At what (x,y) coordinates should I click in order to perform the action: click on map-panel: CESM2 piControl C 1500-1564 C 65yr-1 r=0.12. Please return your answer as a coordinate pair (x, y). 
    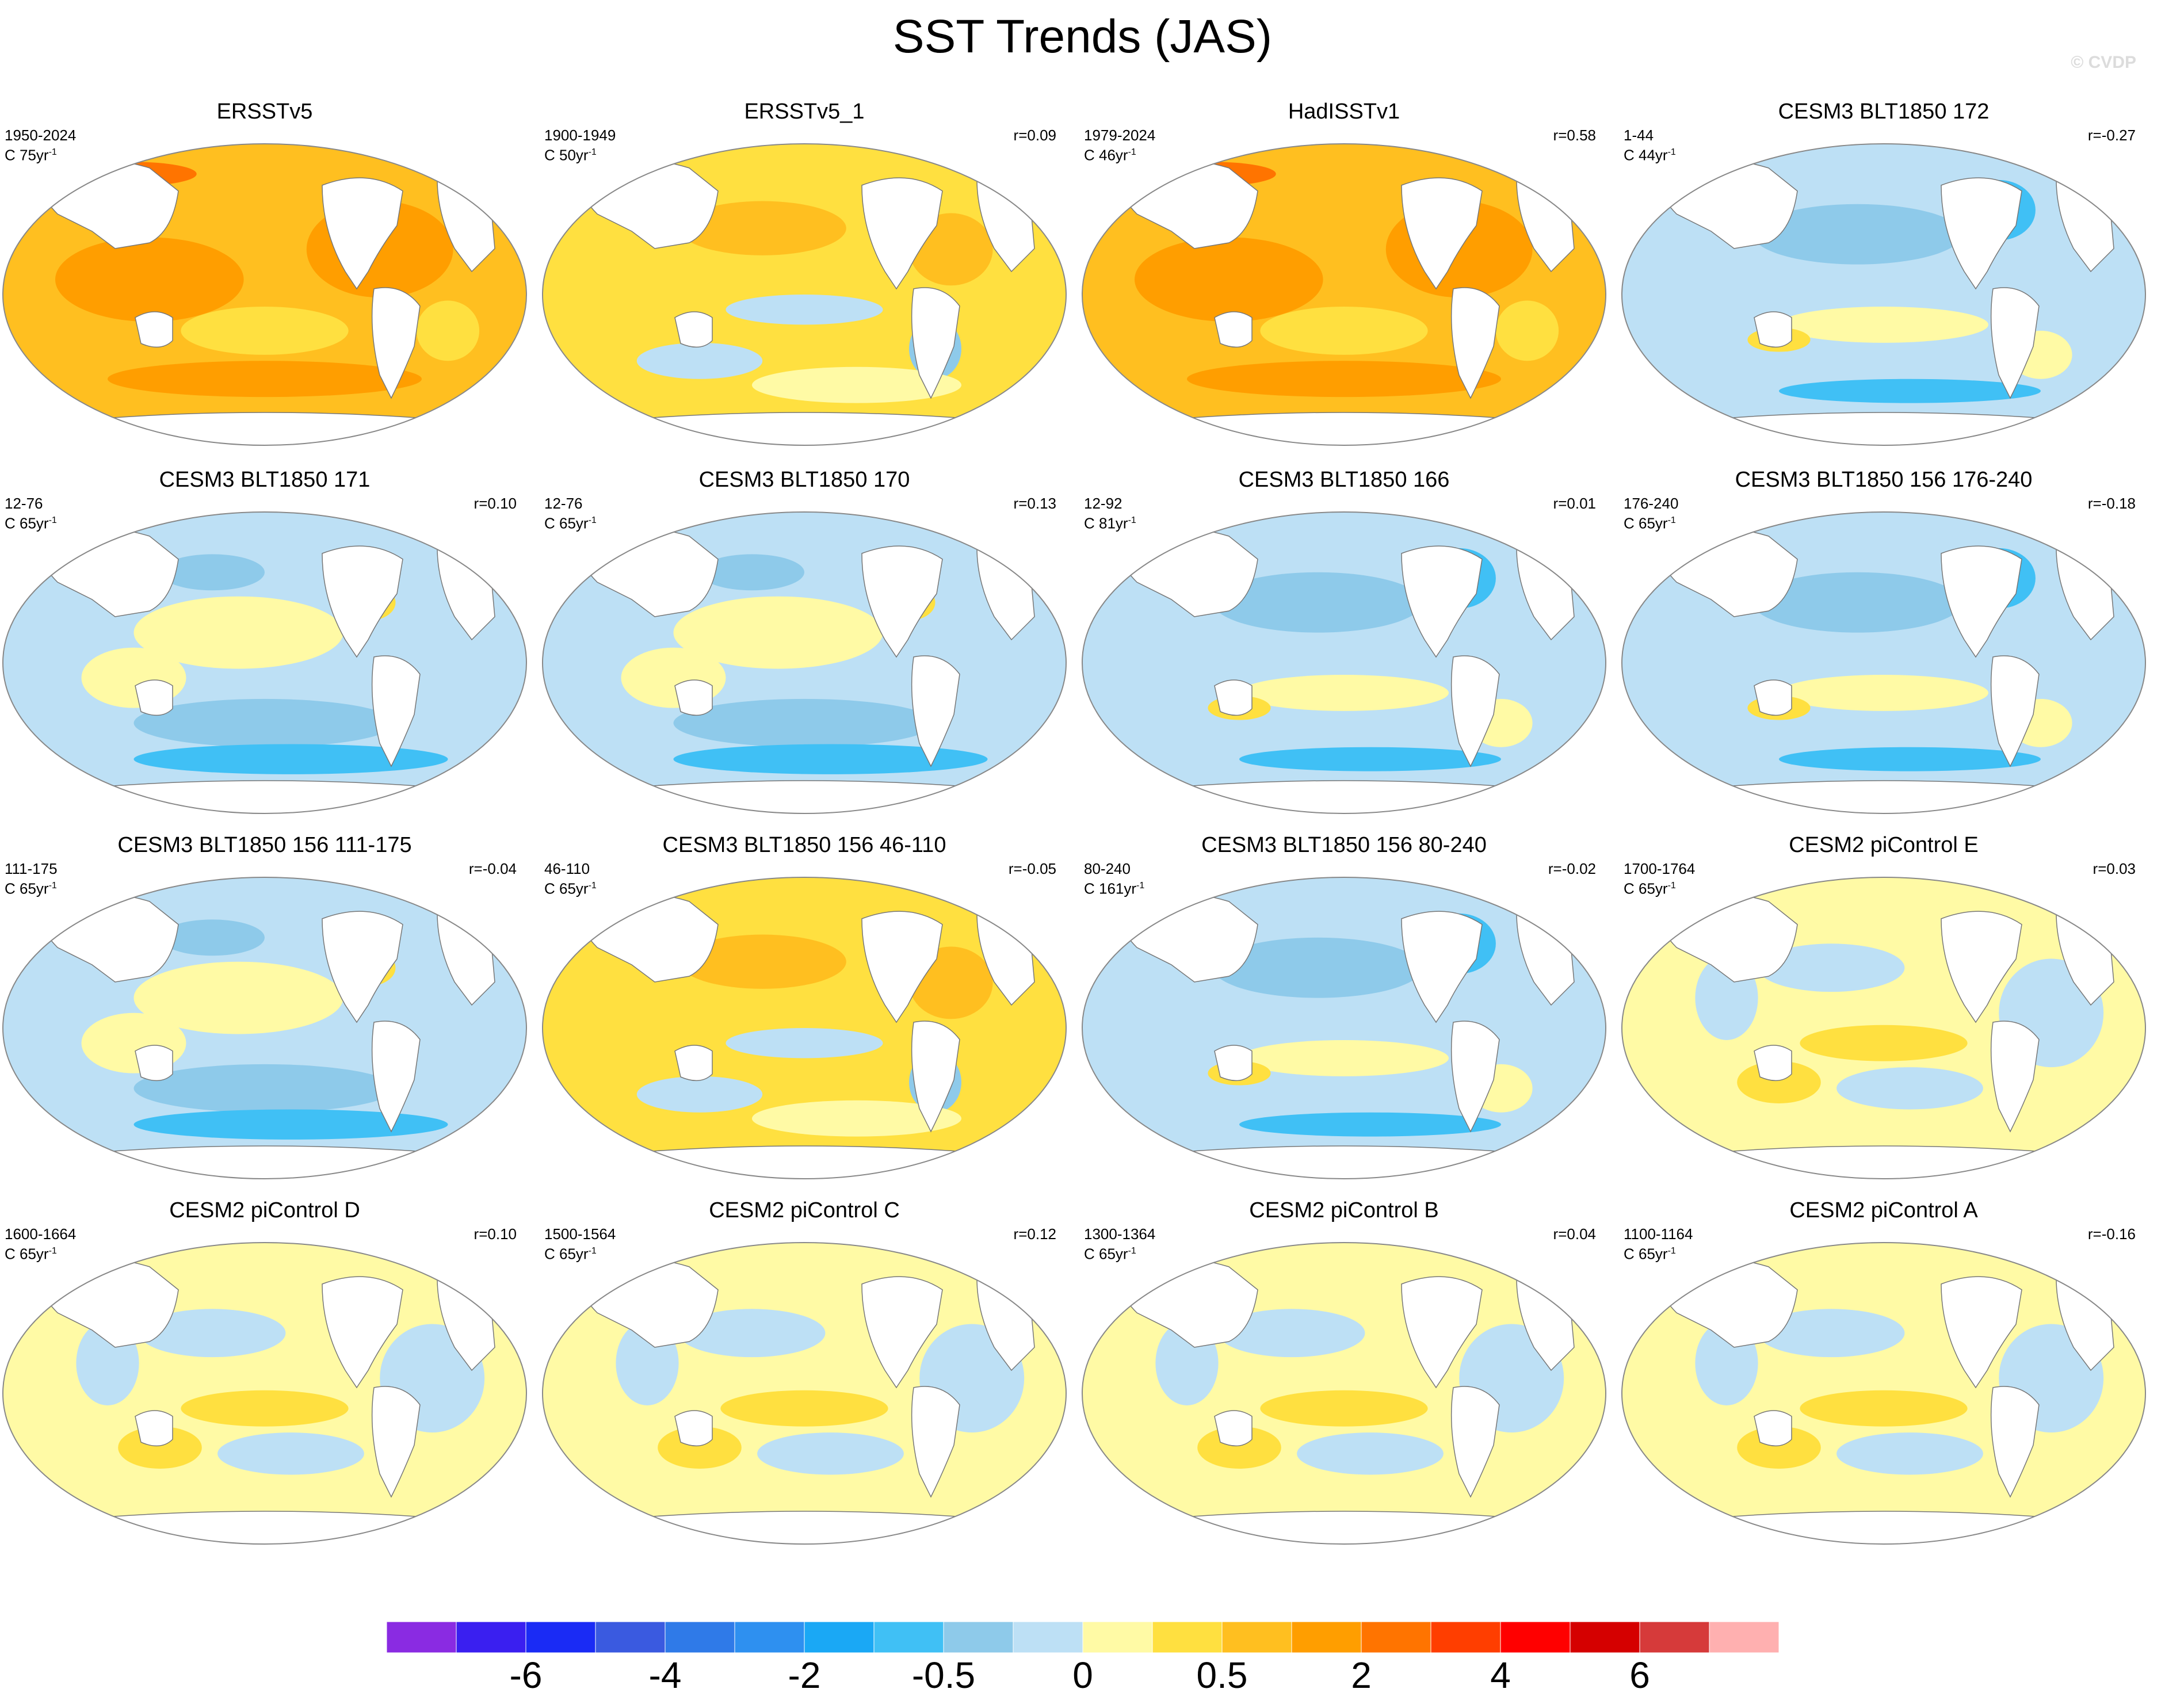
    Looking at the image, I should click on (804, 1376).